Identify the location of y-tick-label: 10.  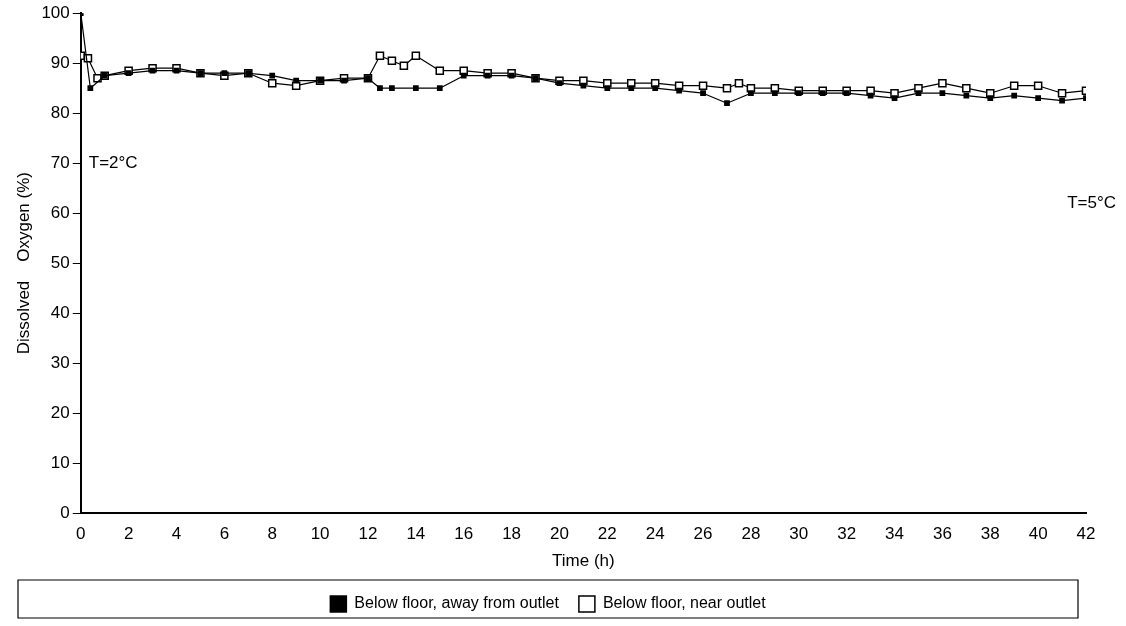
(60, 462).